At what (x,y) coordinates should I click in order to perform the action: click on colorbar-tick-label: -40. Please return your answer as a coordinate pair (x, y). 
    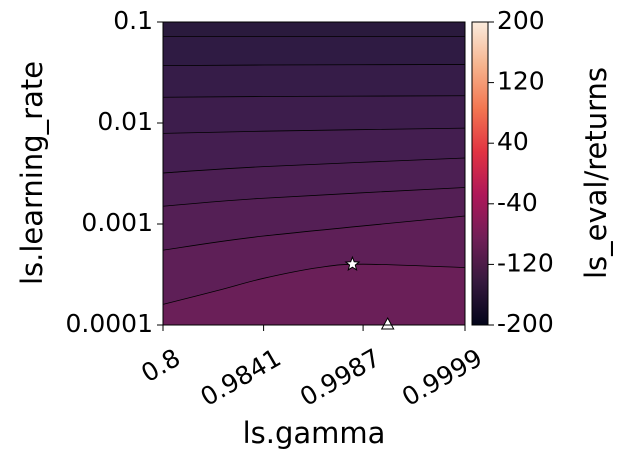
    Looking at the image, I should click on (517, 202).